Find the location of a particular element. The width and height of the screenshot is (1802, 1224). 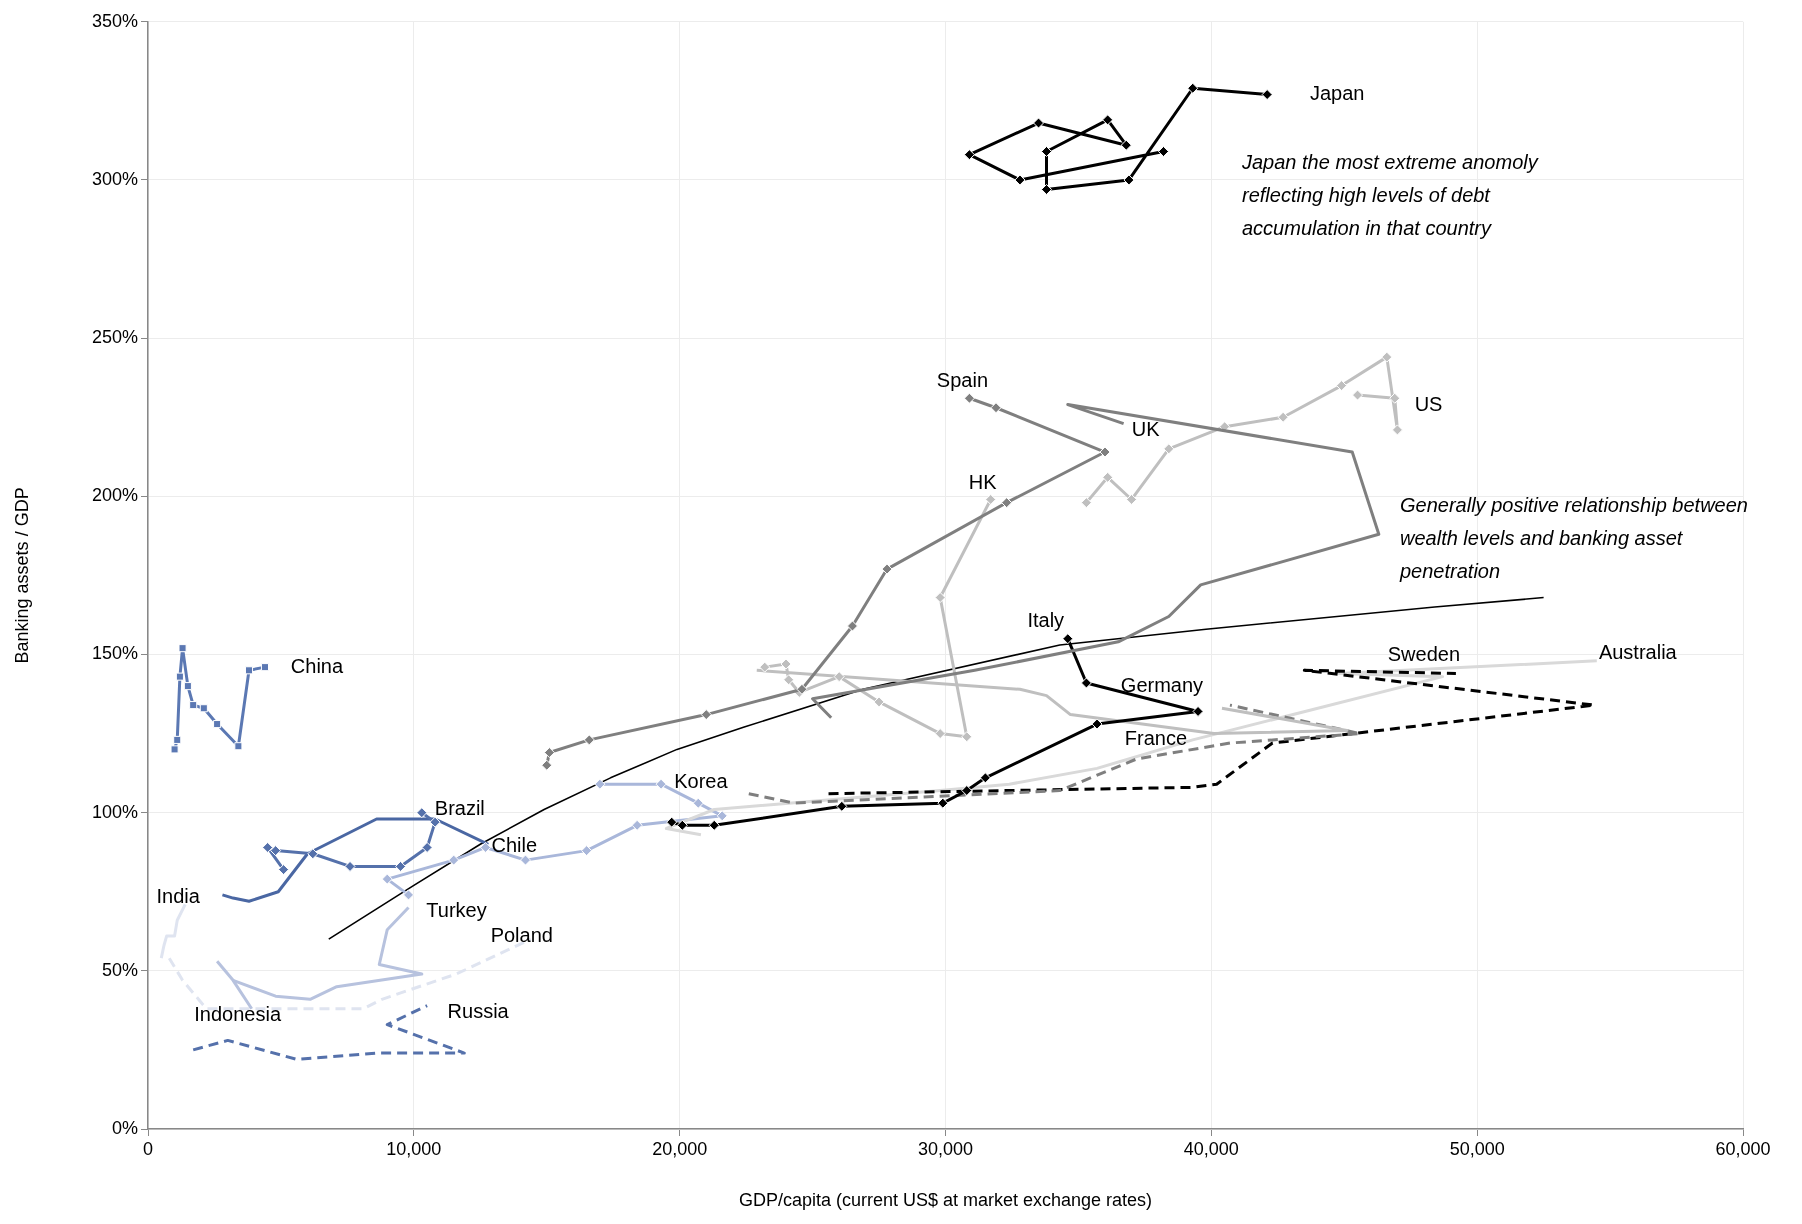

series-label: HK is located at coordinates (983, 481).